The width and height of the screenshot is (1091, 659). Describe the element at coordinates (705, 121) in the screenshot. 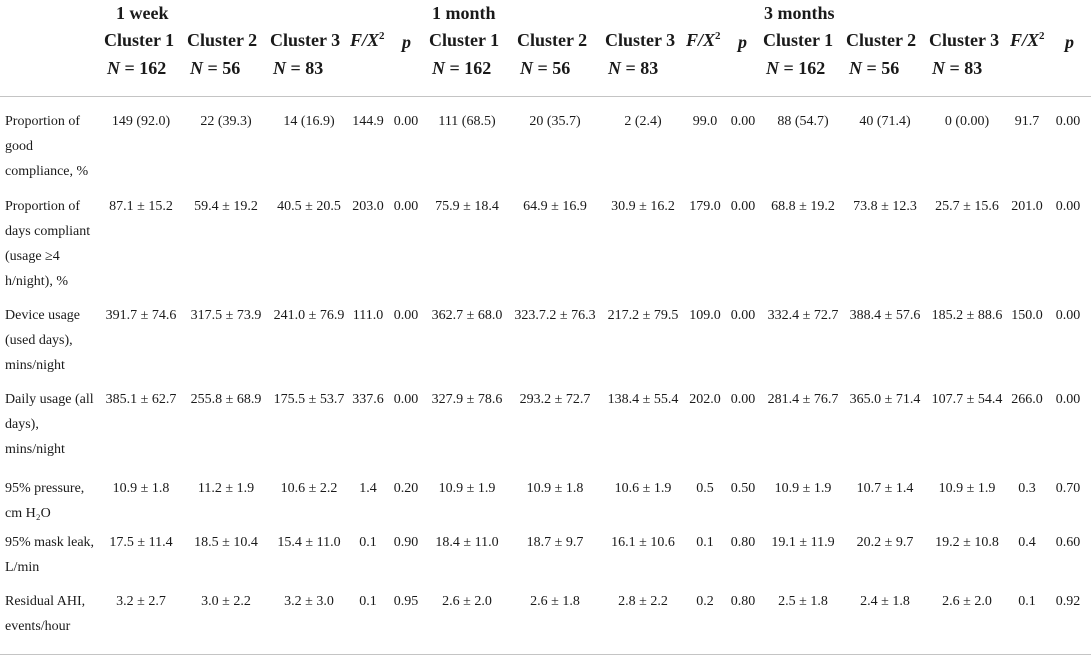

I see `table-cell: 99.0` at that location.